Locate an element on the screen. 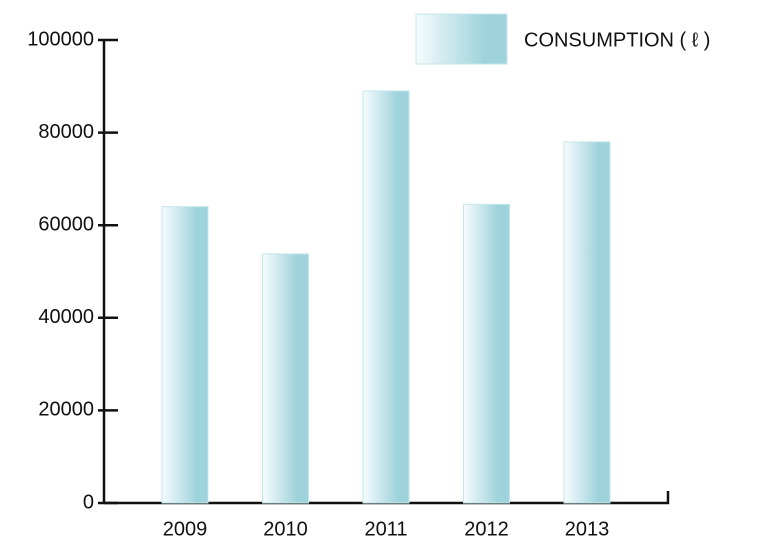 The height and width of the screenshot is (547, 759). x-tick-label: 2013 is located at coordinates (587, 529).